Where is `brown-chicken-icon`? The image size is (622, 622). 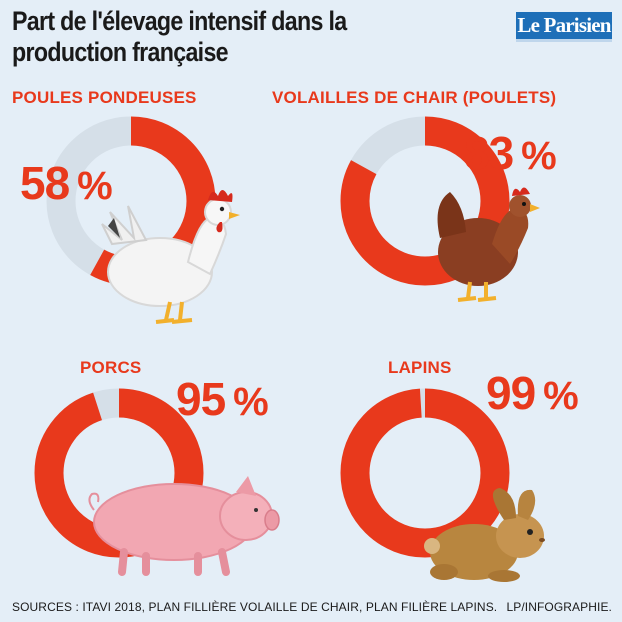
brown-chicken-icon is located at coordinates (488, 244).